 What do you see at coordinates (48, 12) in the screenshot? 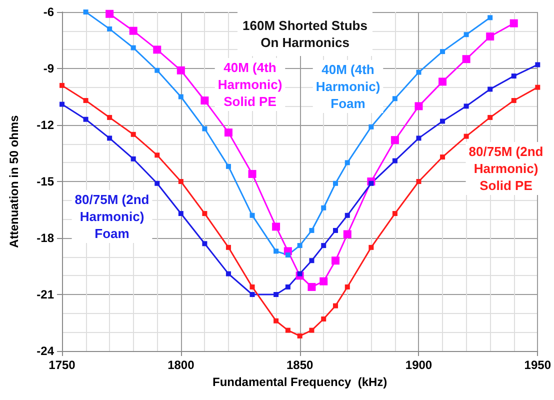
I see `y-tick-label: -6` at bounding box center [48, 12].